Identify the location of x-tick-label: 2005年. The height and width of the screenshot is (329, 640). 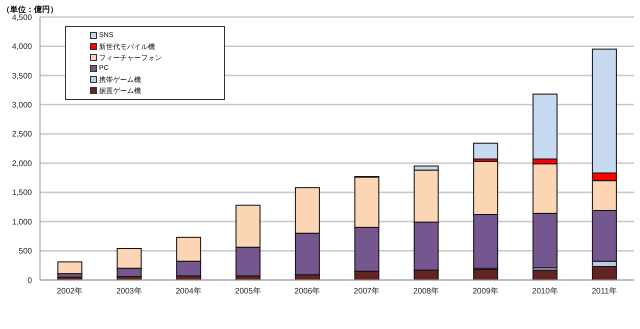
(248, 291).